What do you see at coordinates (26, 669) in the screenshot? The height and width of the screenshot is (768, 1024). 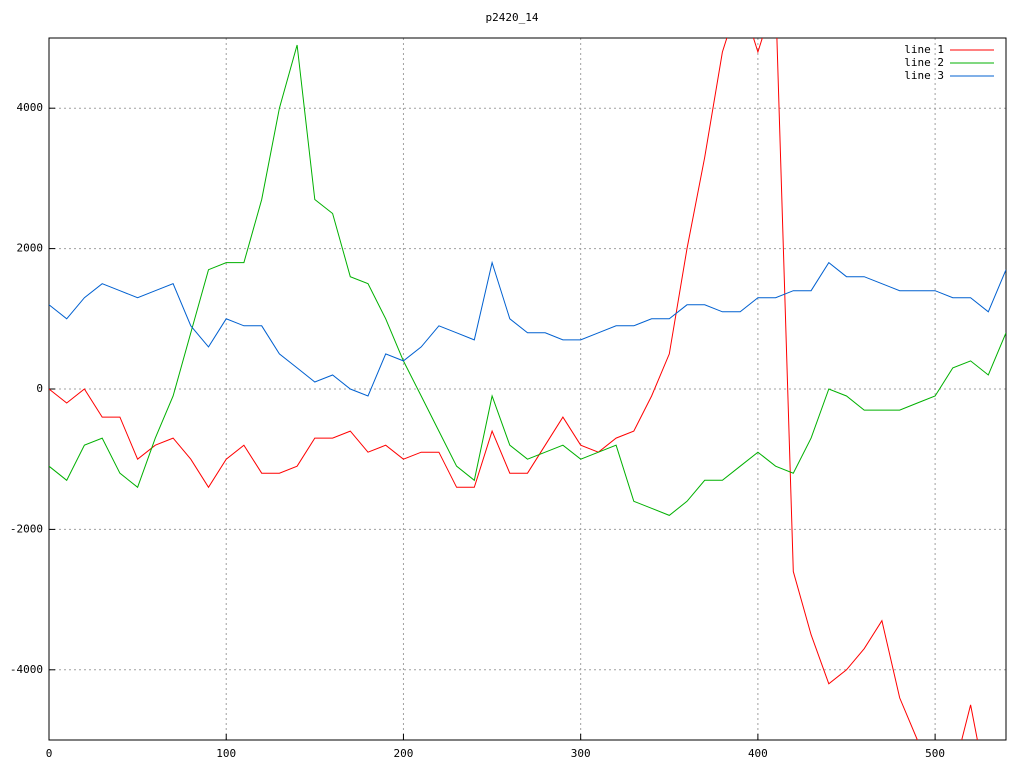 I see `y-tick-label: -4000` at bounding box center [26, 669].